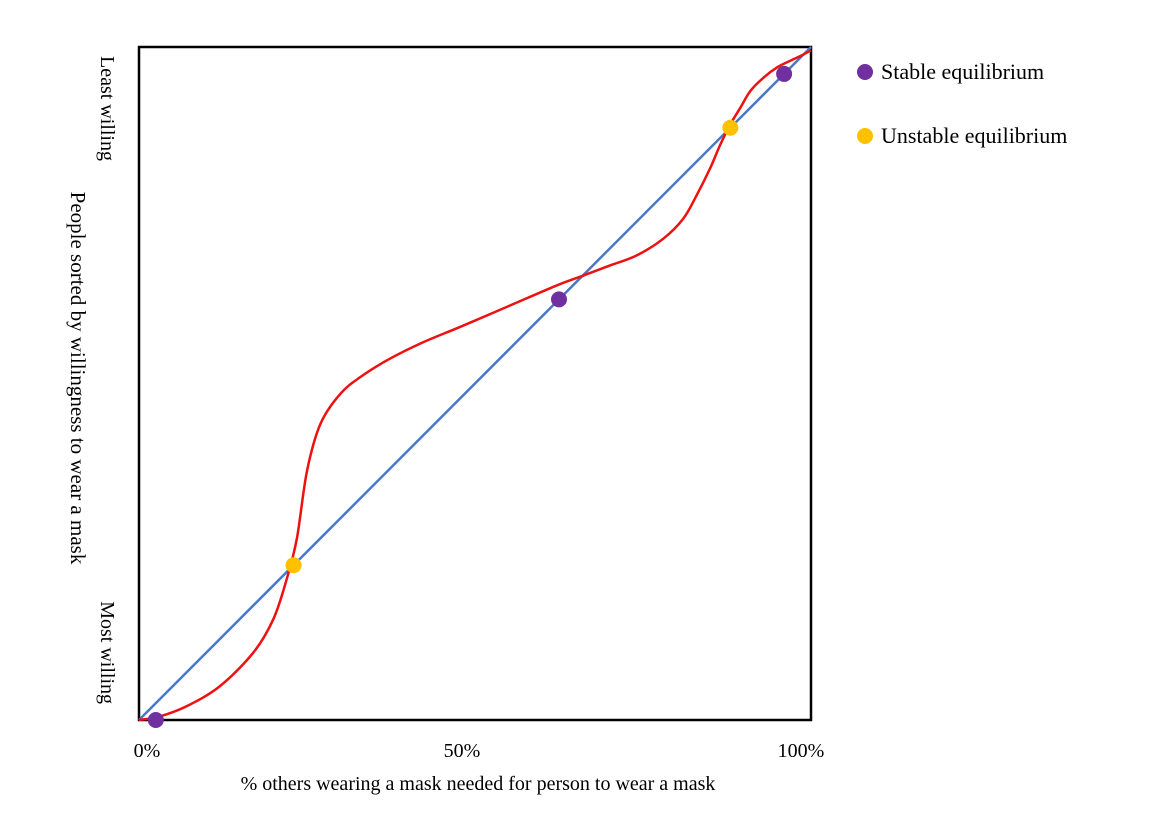 This screenshot has height=823, width=1170. What do you see at coordinates (865, 72) in the screenshot?
I see `legend-marker-stable` at bounding box center [865, 72].